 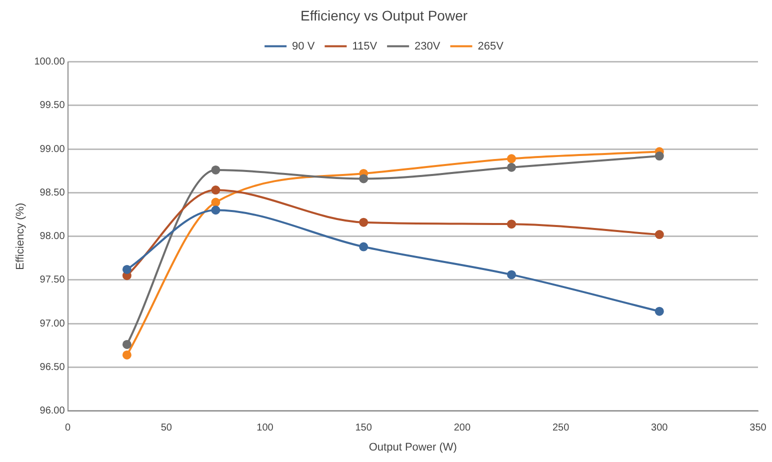 I want to click on x-tick-label: 250, so click(x=561, y=428).